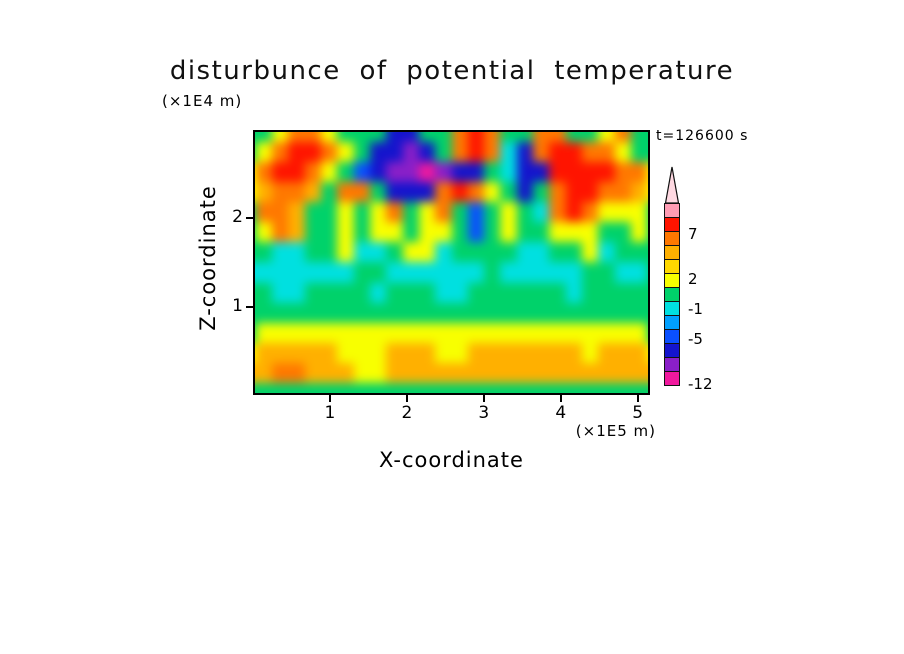 This screenshot has height=654, width=904. Describe the element at coordinates (237, 217) in the screenshot. I see `y-tick-label: 2` at that location.